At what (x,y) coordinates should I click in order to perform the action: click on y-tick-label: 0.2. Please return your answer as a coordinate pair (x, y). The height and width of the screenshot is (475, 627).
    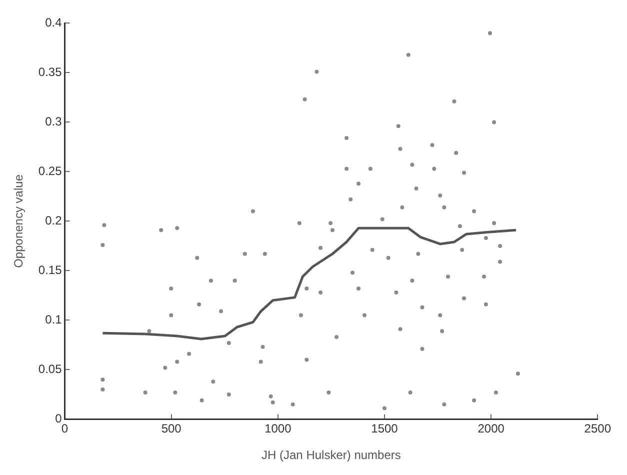
    Looking at the image, I should click on (53, 221).